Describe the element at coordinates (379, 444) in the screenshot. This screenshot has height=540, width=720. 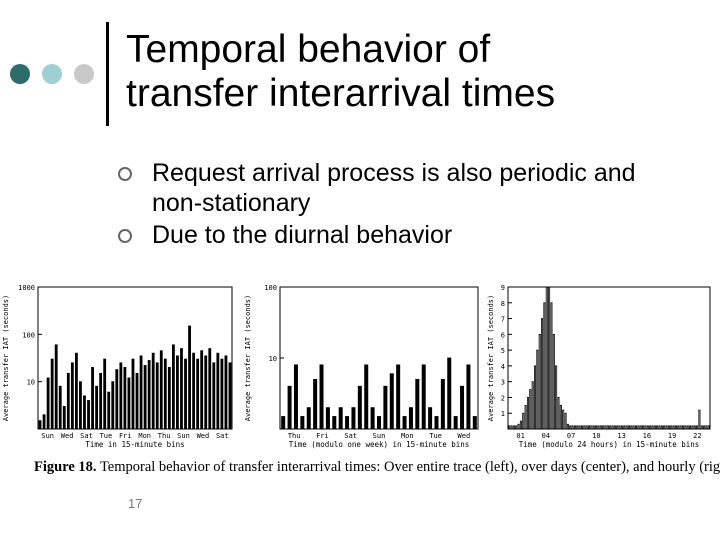
I see `x-axis-label: Time (modulo one week) in 15-minute bins` at that location.